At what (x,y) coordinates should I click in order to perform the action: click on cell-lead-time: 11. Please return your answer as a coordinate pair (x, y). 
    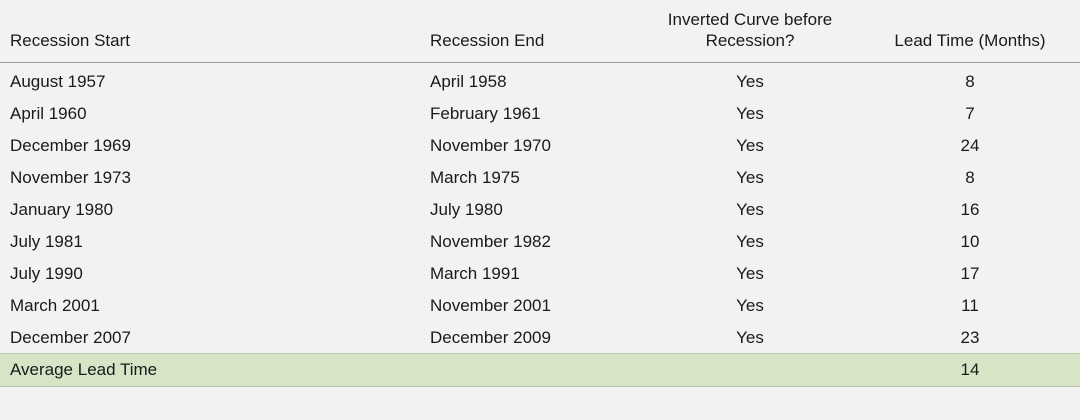
    Looking at the image, I should click on (970, 305).